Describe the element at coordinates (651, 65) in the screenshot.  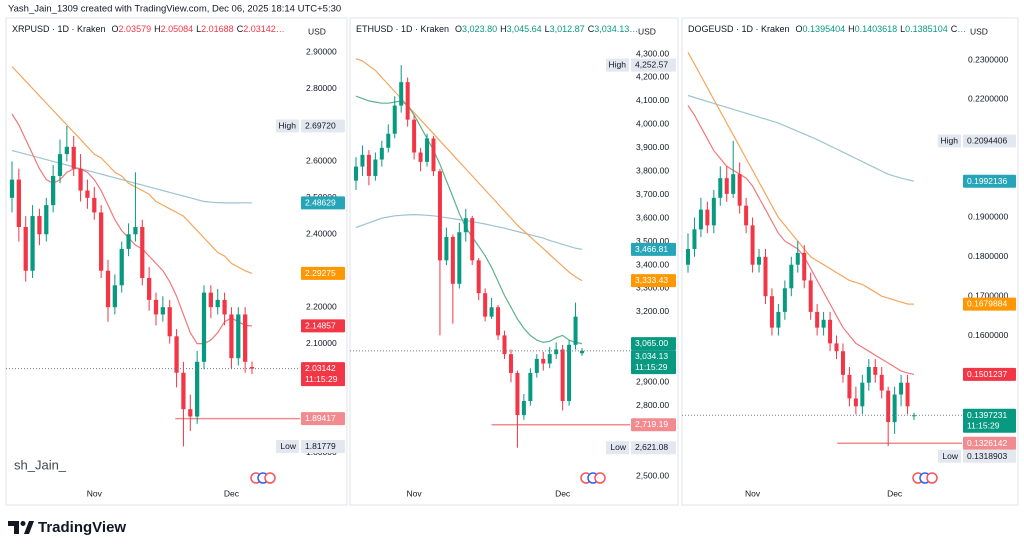
I see `price-label: 4,252.57` at that location.